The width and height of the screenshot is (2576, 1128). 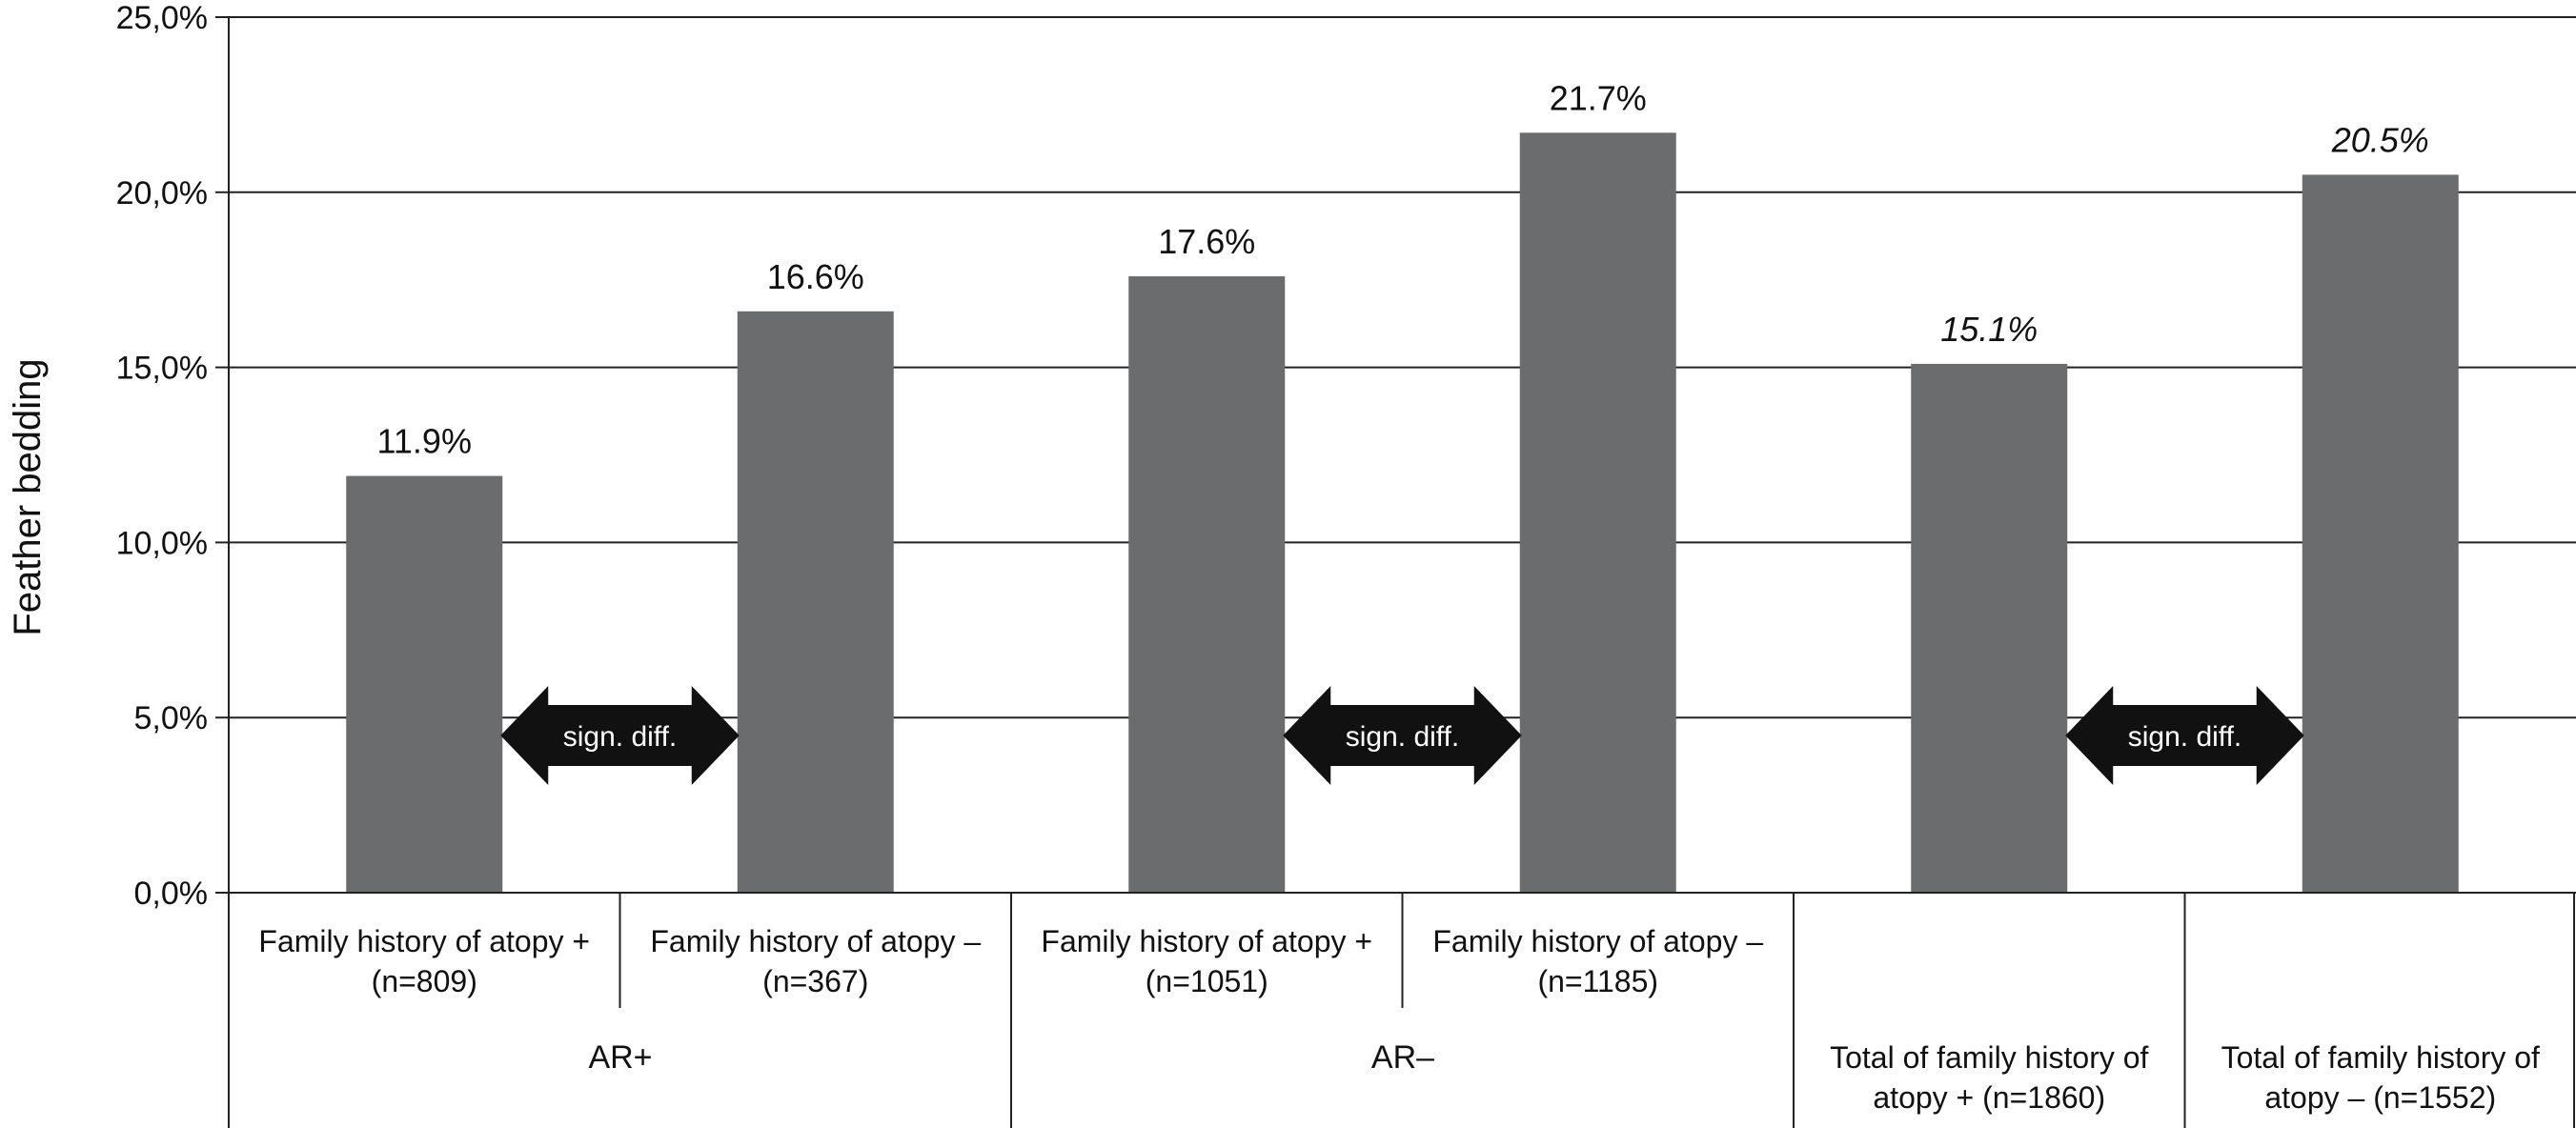 What do you see at coordinates (2380, 139) in the screenshot?
I see `bar-value-label: 20.5%` at bounding box center [2380, 139].